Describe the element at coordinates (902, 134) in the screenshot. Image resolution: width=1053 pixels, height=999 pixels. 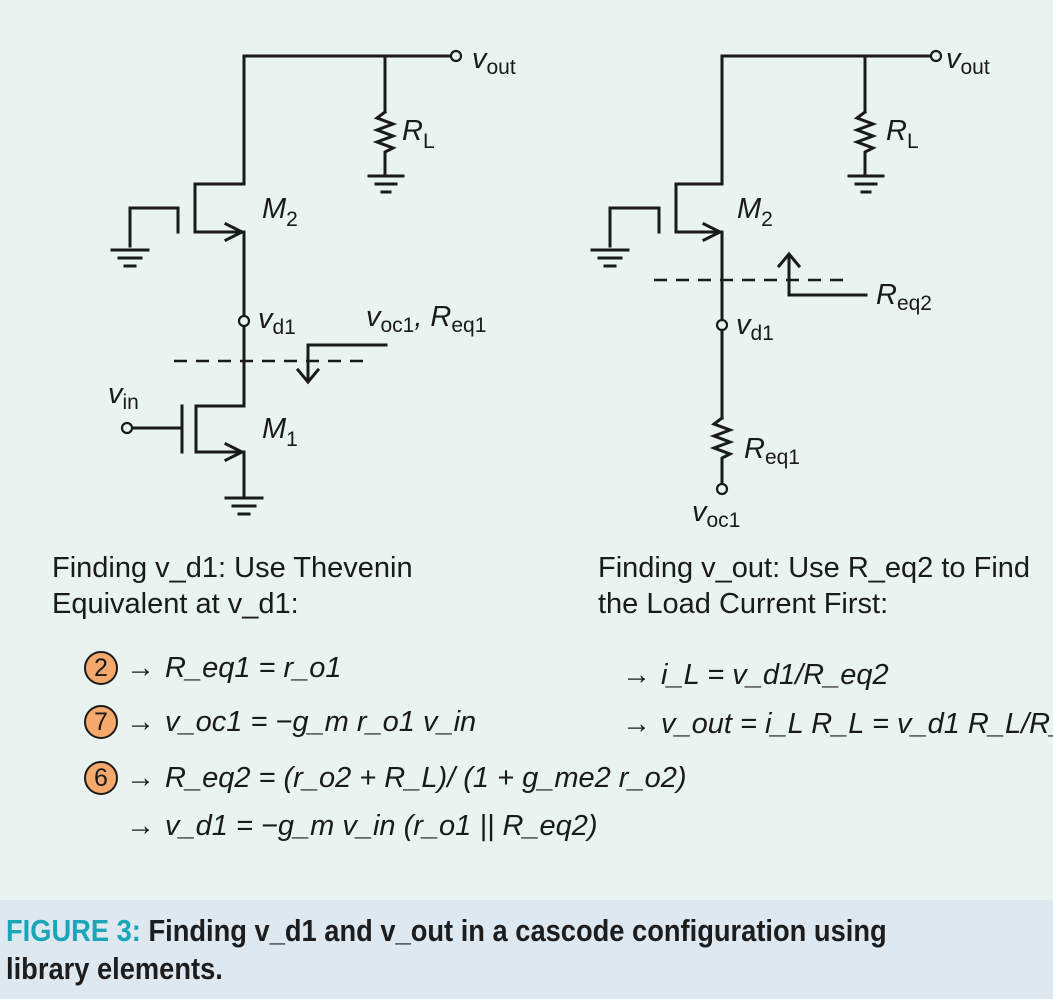
I see `right-rl-label: RL` at that location.